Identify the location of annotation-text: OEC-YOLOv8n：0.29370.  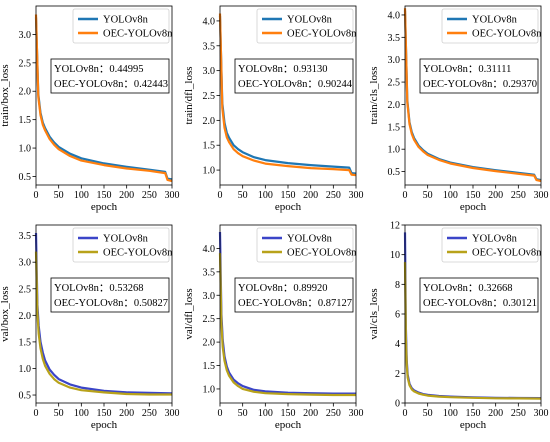
(480, 84).